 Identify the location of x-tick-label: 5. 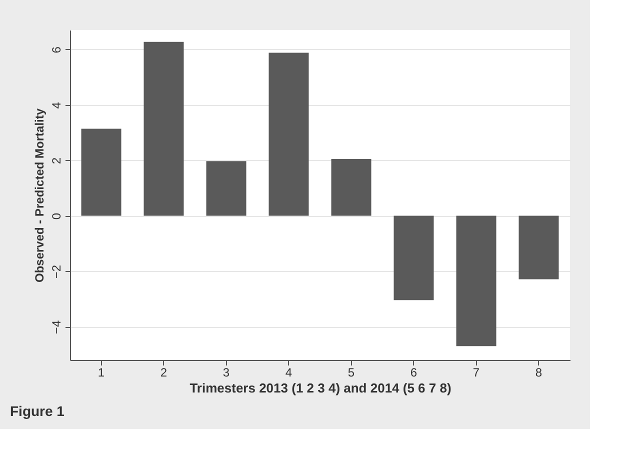
(351, 373).